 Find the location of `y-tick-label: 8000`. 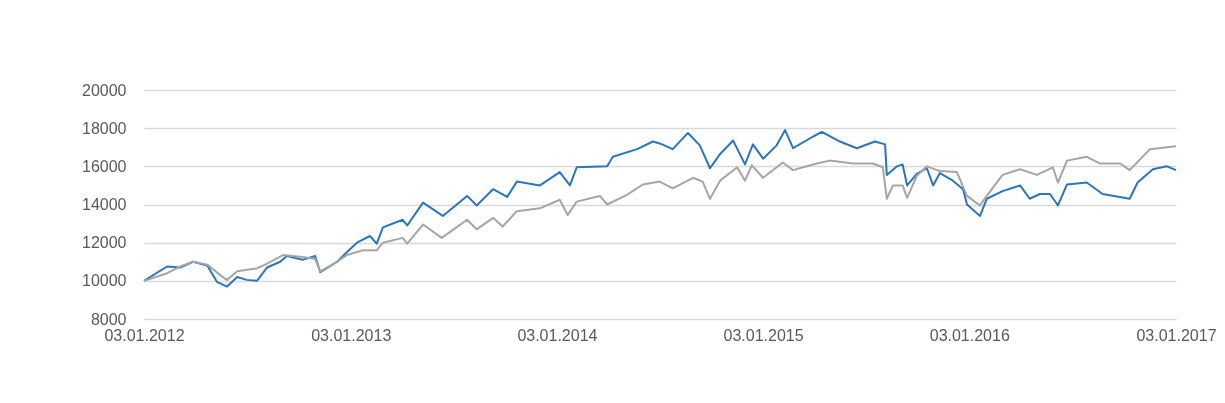

y-tick-label: 8000 is located at coordinates (108, 319).